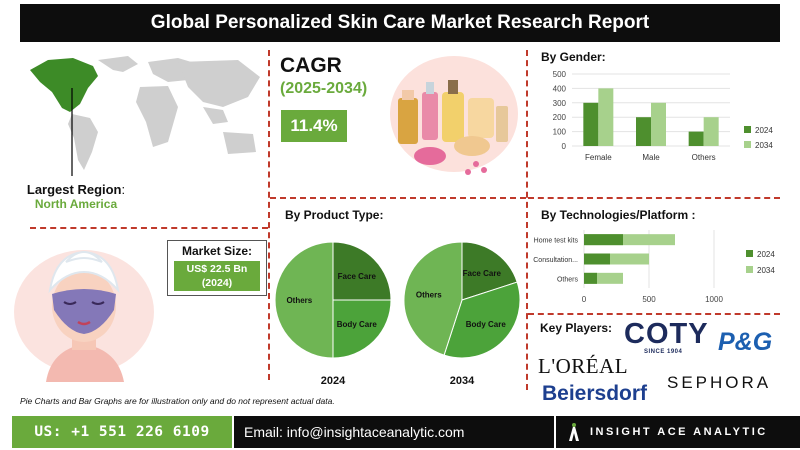 This screenshot has width=800, height=450. What do you see at coordinates (719, 382) in the screenshot?
I see `sephora-logo: SEPHORA` at bounding box center [719, 382].